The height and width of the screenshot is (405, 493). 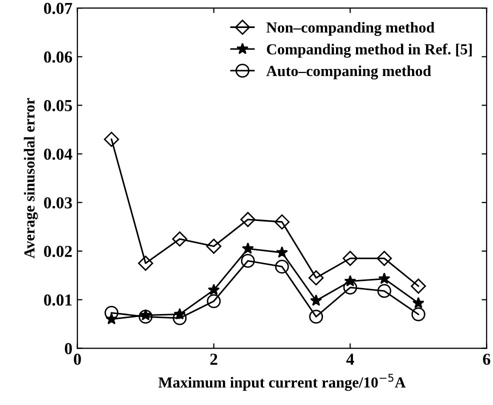 What do you see at coordinates (369, 51) in the screenshot?
I see `legend-label: Companding method in Ref. [5]` at bounding box center [369, 51].